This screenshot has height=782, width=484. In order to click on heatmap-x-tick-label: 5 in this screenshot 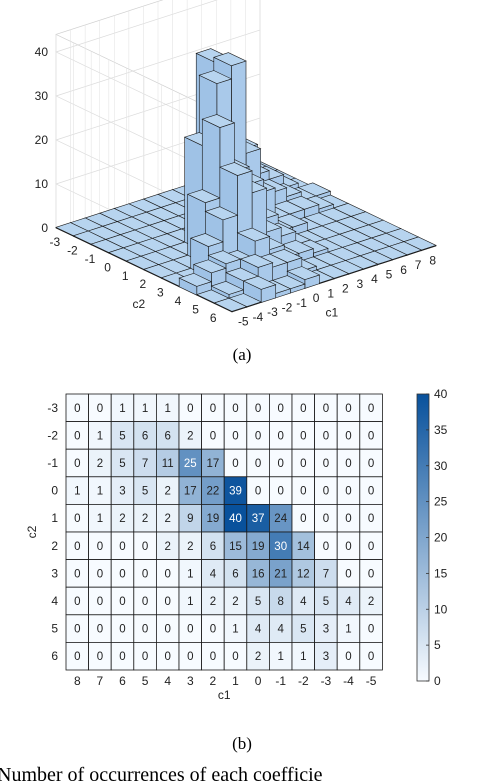, I will do `click(145, 681)`.